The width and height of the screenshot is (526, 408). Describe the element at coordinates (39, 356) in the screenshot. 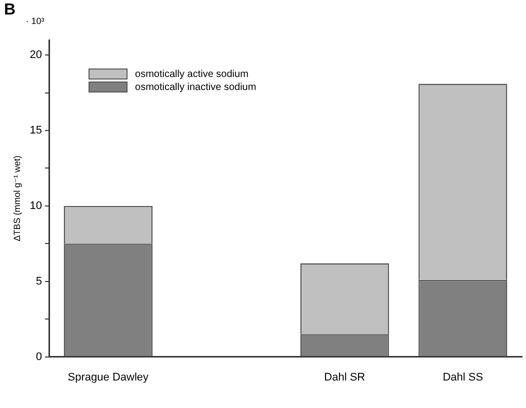

I see `y-tick-label: 0` at that location.